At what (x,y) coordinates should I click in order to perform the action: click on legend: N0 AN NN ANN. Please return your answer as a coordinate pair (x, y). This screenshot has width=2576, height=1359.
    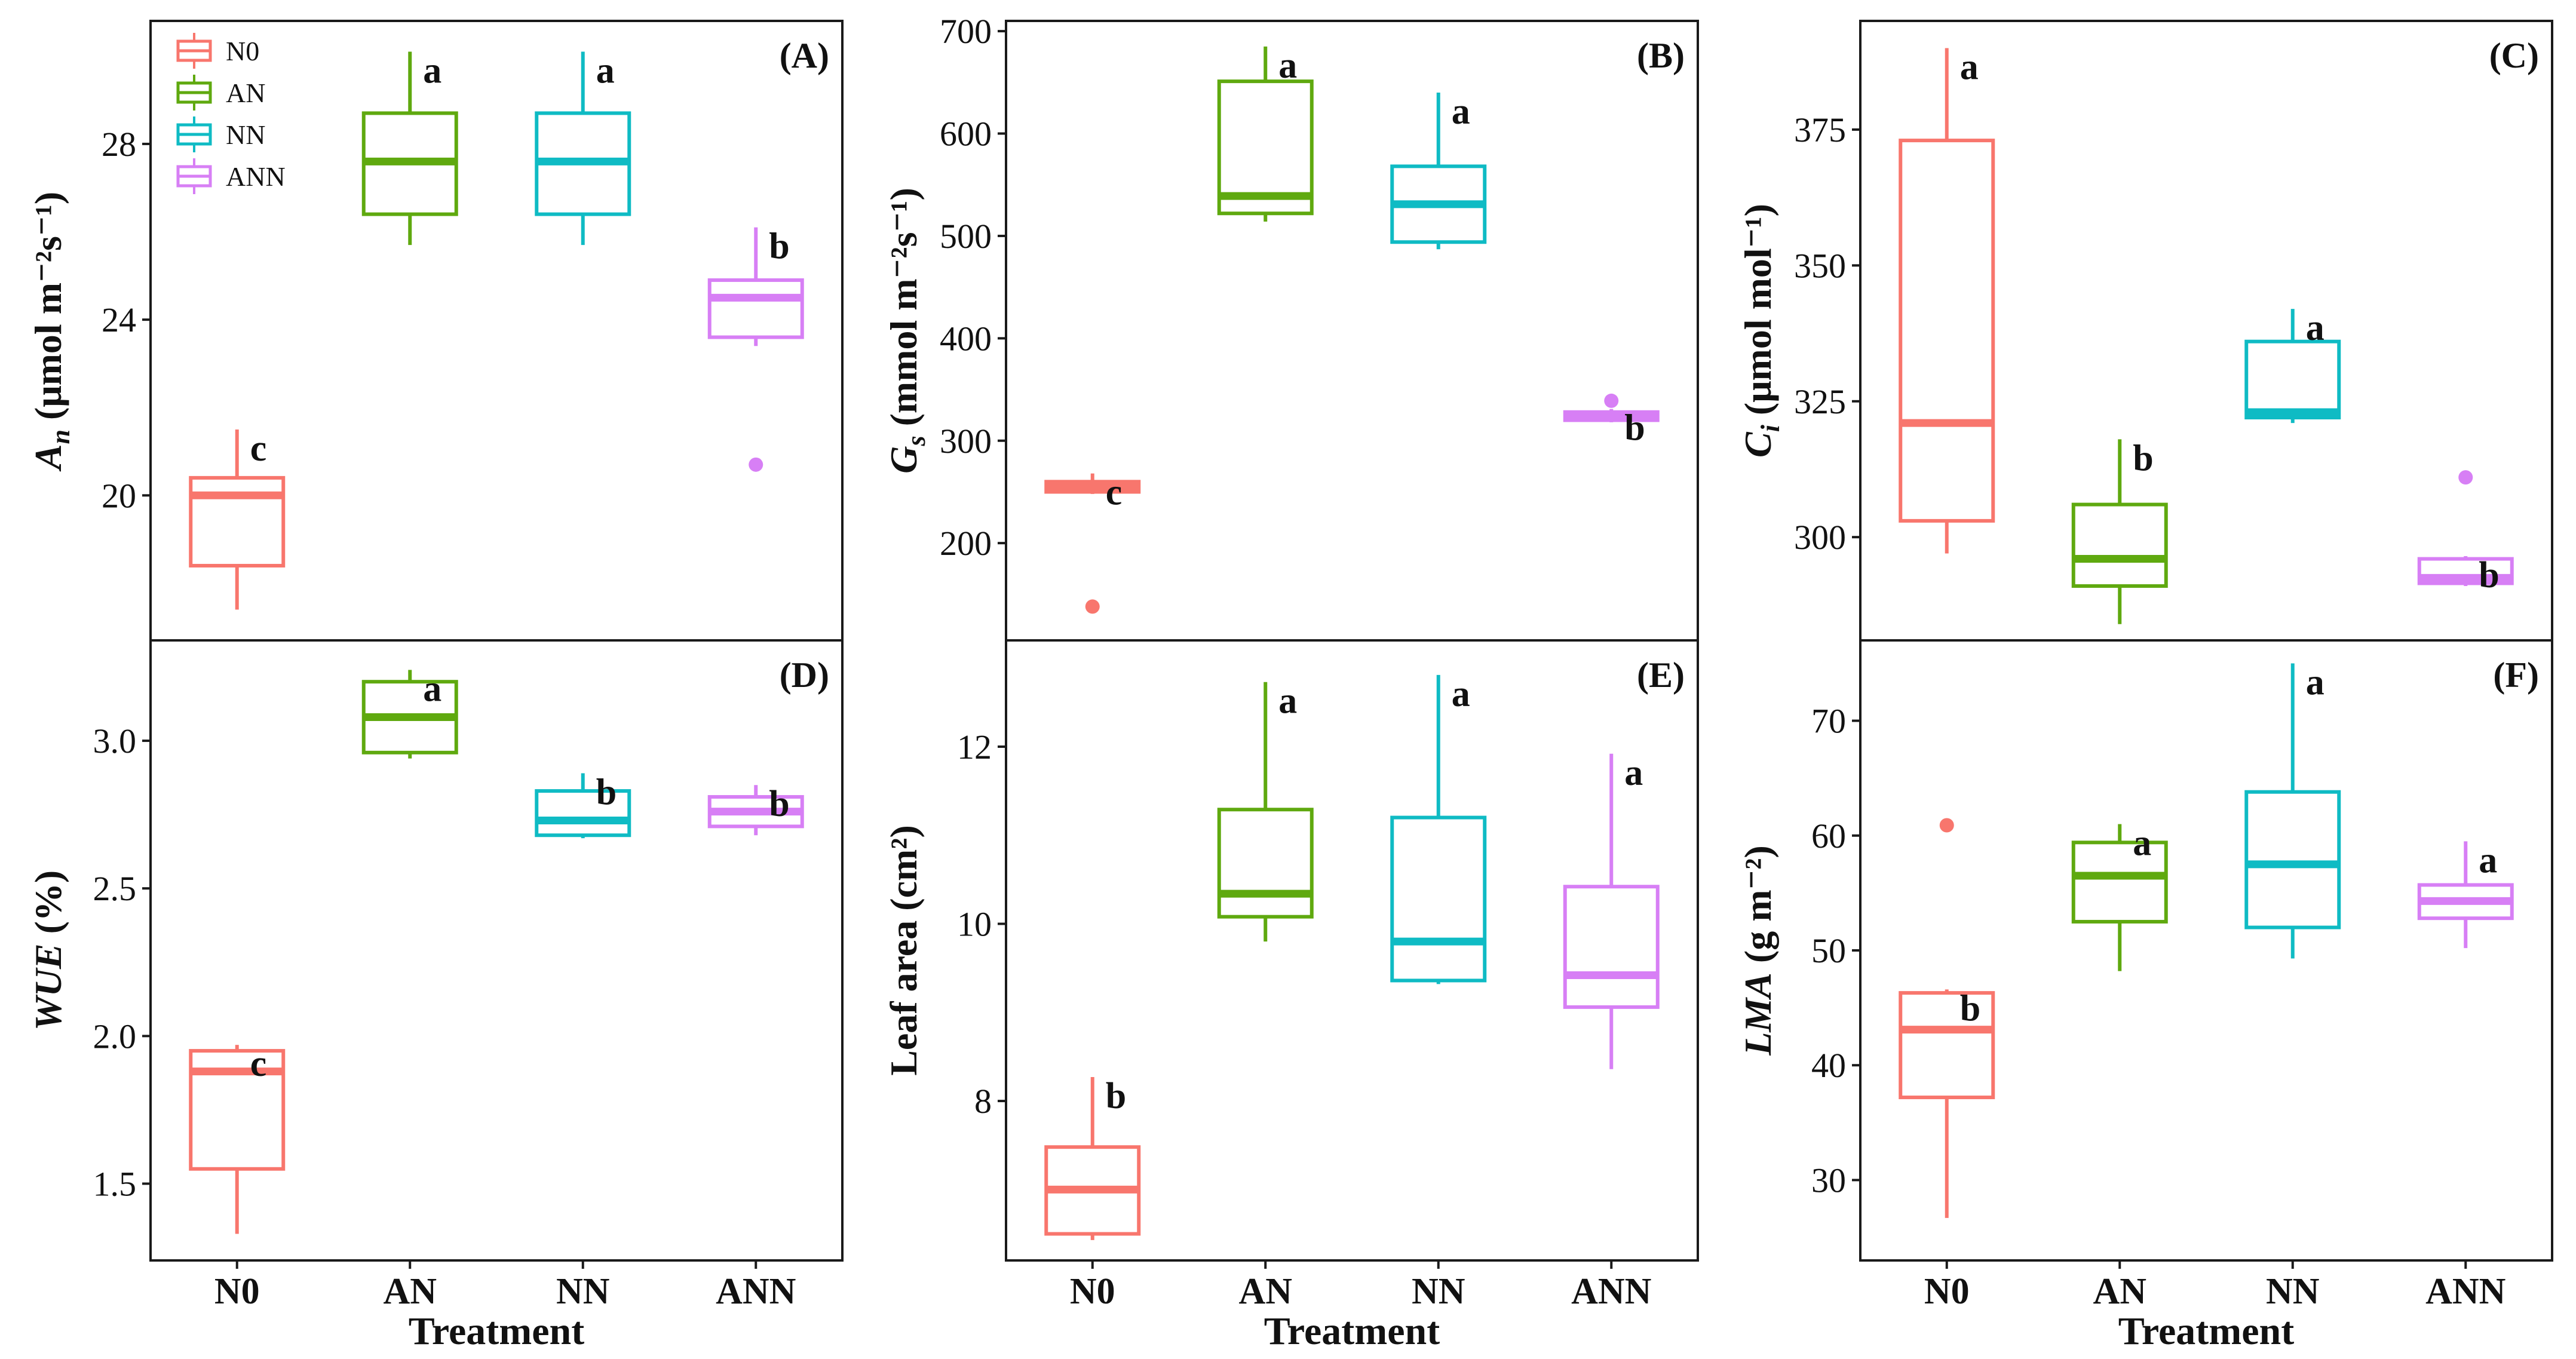
    Looking at the image, I should click on (231, 113).